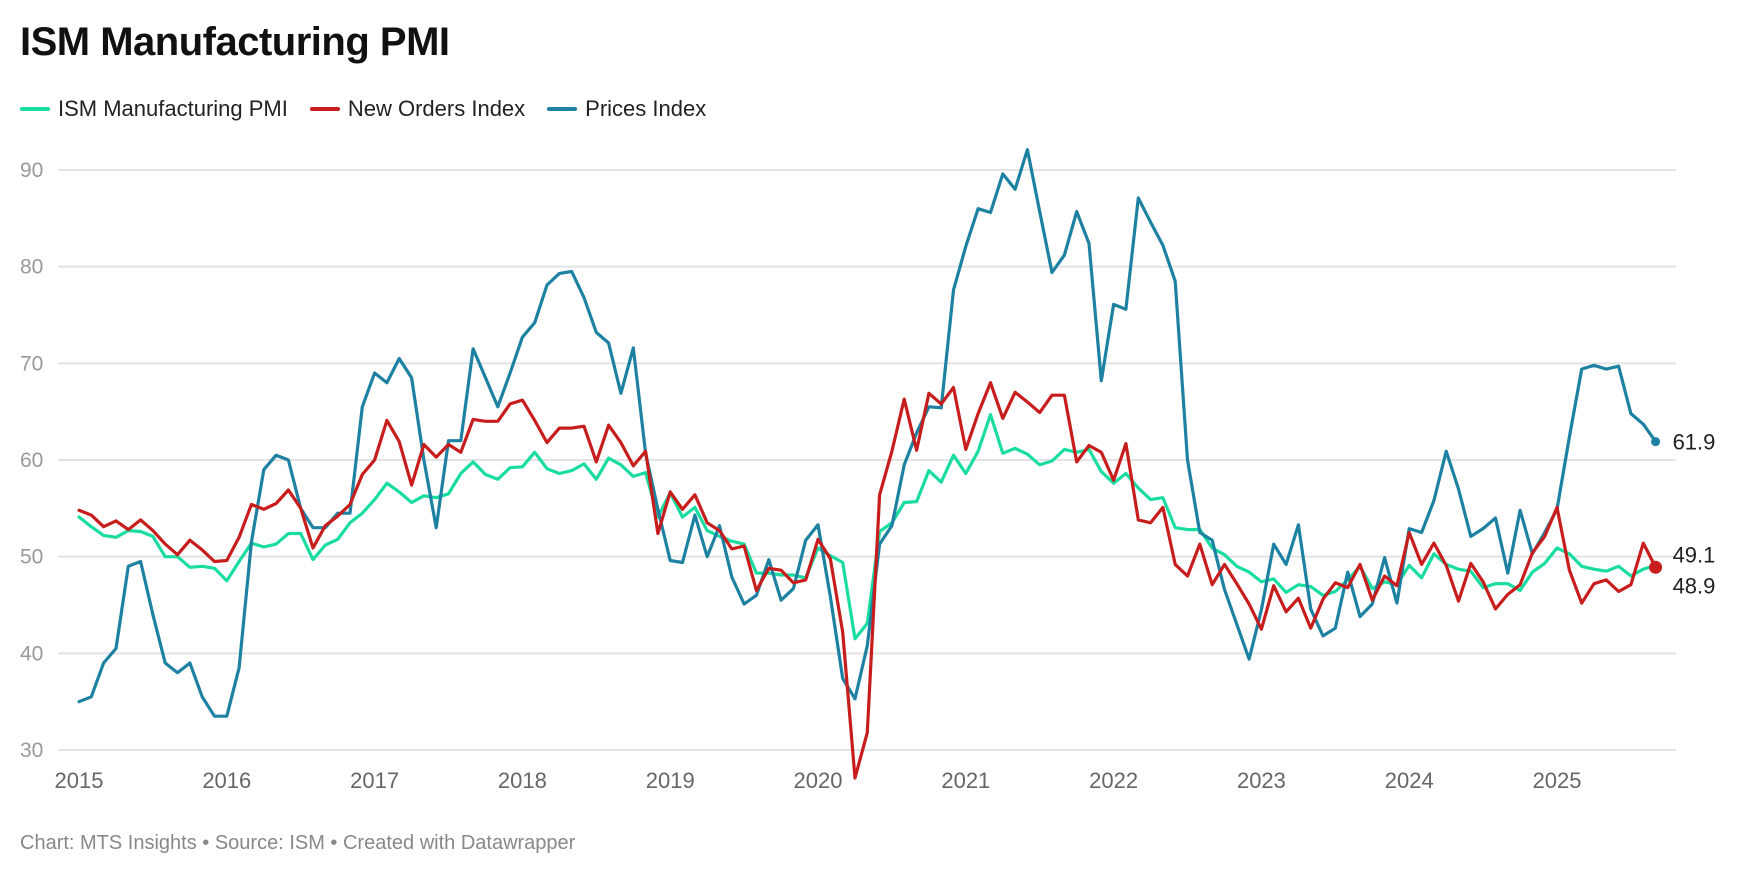 This screenshot has height=876, width=1740. I want to click on legend-item-pmi: ISM Manufacturing PMI, so click(154, 109).